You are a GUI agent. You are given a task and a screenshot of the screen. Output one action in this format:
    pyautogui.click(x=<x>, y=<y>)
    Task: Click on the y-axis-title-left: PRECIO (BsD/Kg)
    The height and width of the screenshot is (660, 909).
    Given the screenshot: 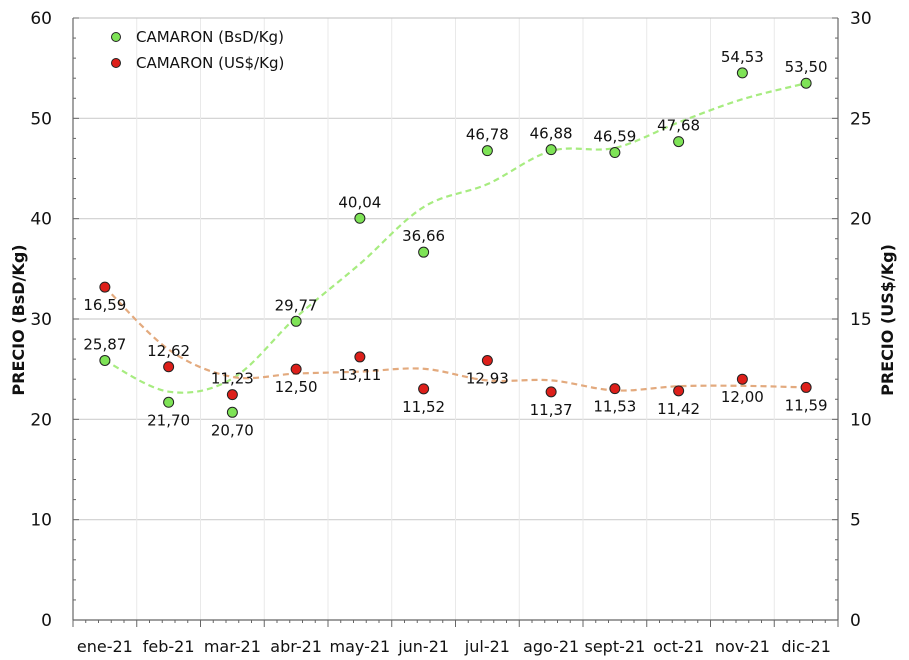 What is the action you would take?
    pyautogui.click(x=18, y=319)
    